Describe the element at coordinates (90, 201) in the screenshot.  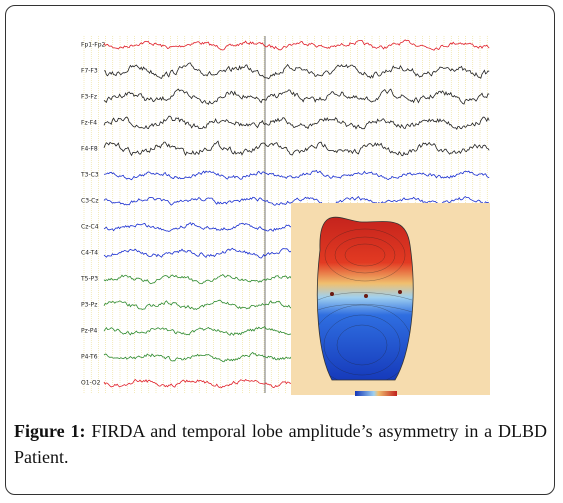
I see `channel-label: C3-Cz` at that location.